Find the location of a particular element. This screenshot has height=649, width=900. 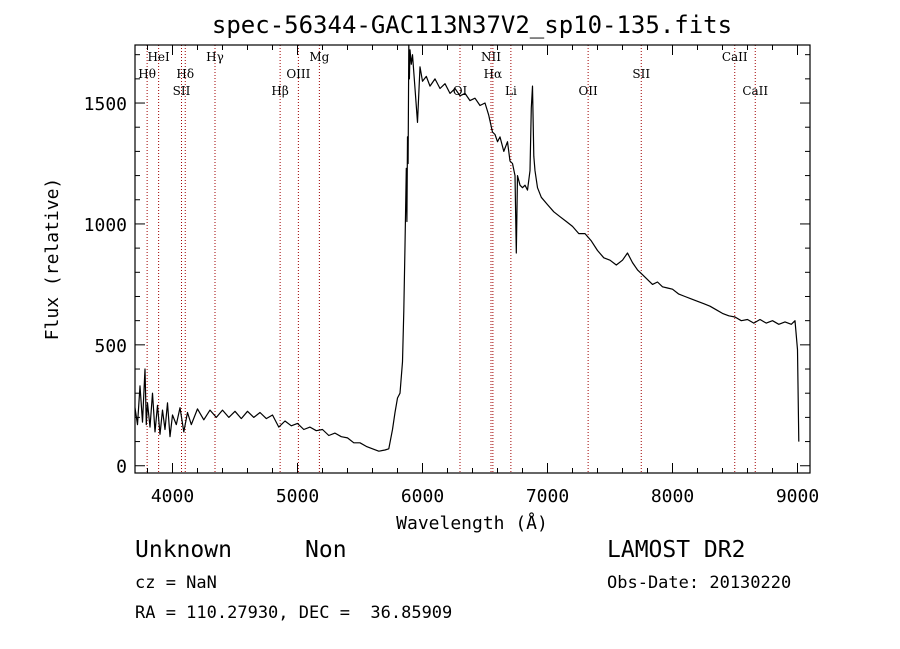

redshift-cz: cz = NaN is located at coordinates (176, 583).